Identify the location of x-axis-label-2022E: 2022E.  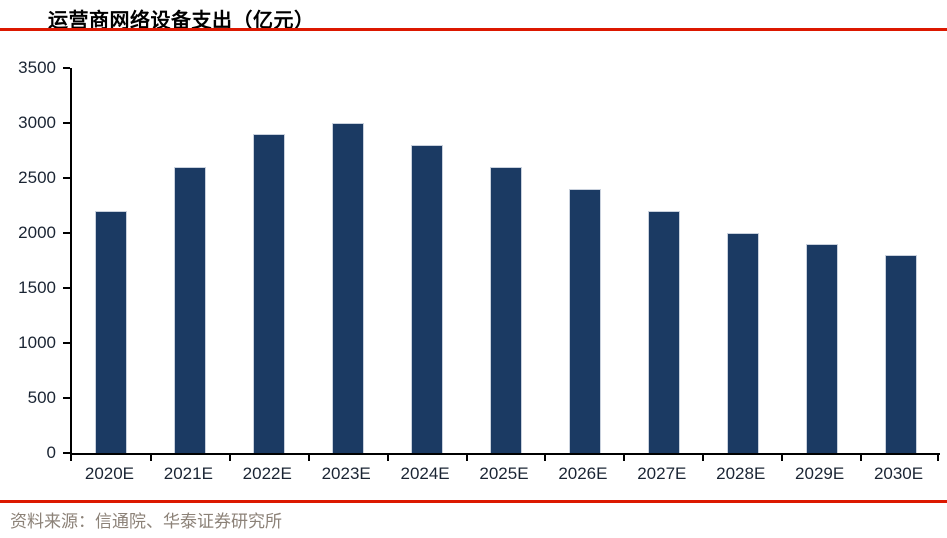
(267, 473).